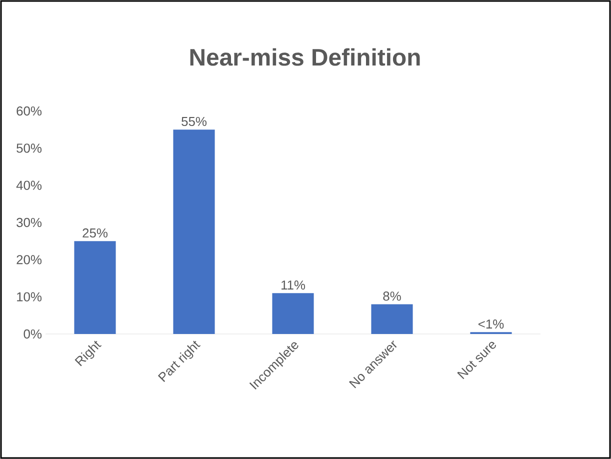  Describe the element at coordinates (305, 57) in the screenshot. I see `chart-title: Near-miss Definition` at that location.